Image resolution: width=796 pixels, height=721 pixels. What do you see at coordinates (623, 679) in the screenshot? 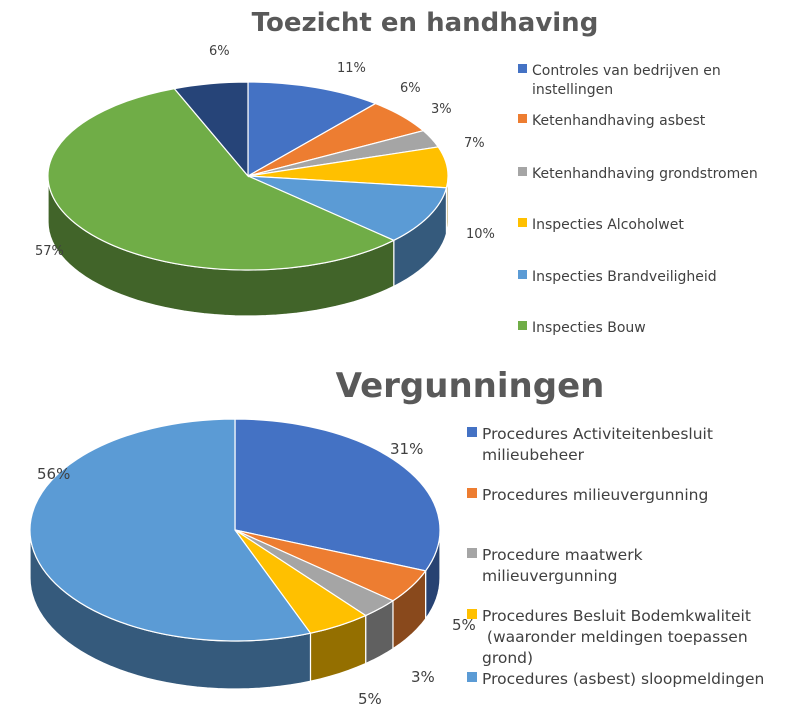
I see `legend-entry: Procedures (asbest) sloopmeldingen` at bounding box center [623, 679].